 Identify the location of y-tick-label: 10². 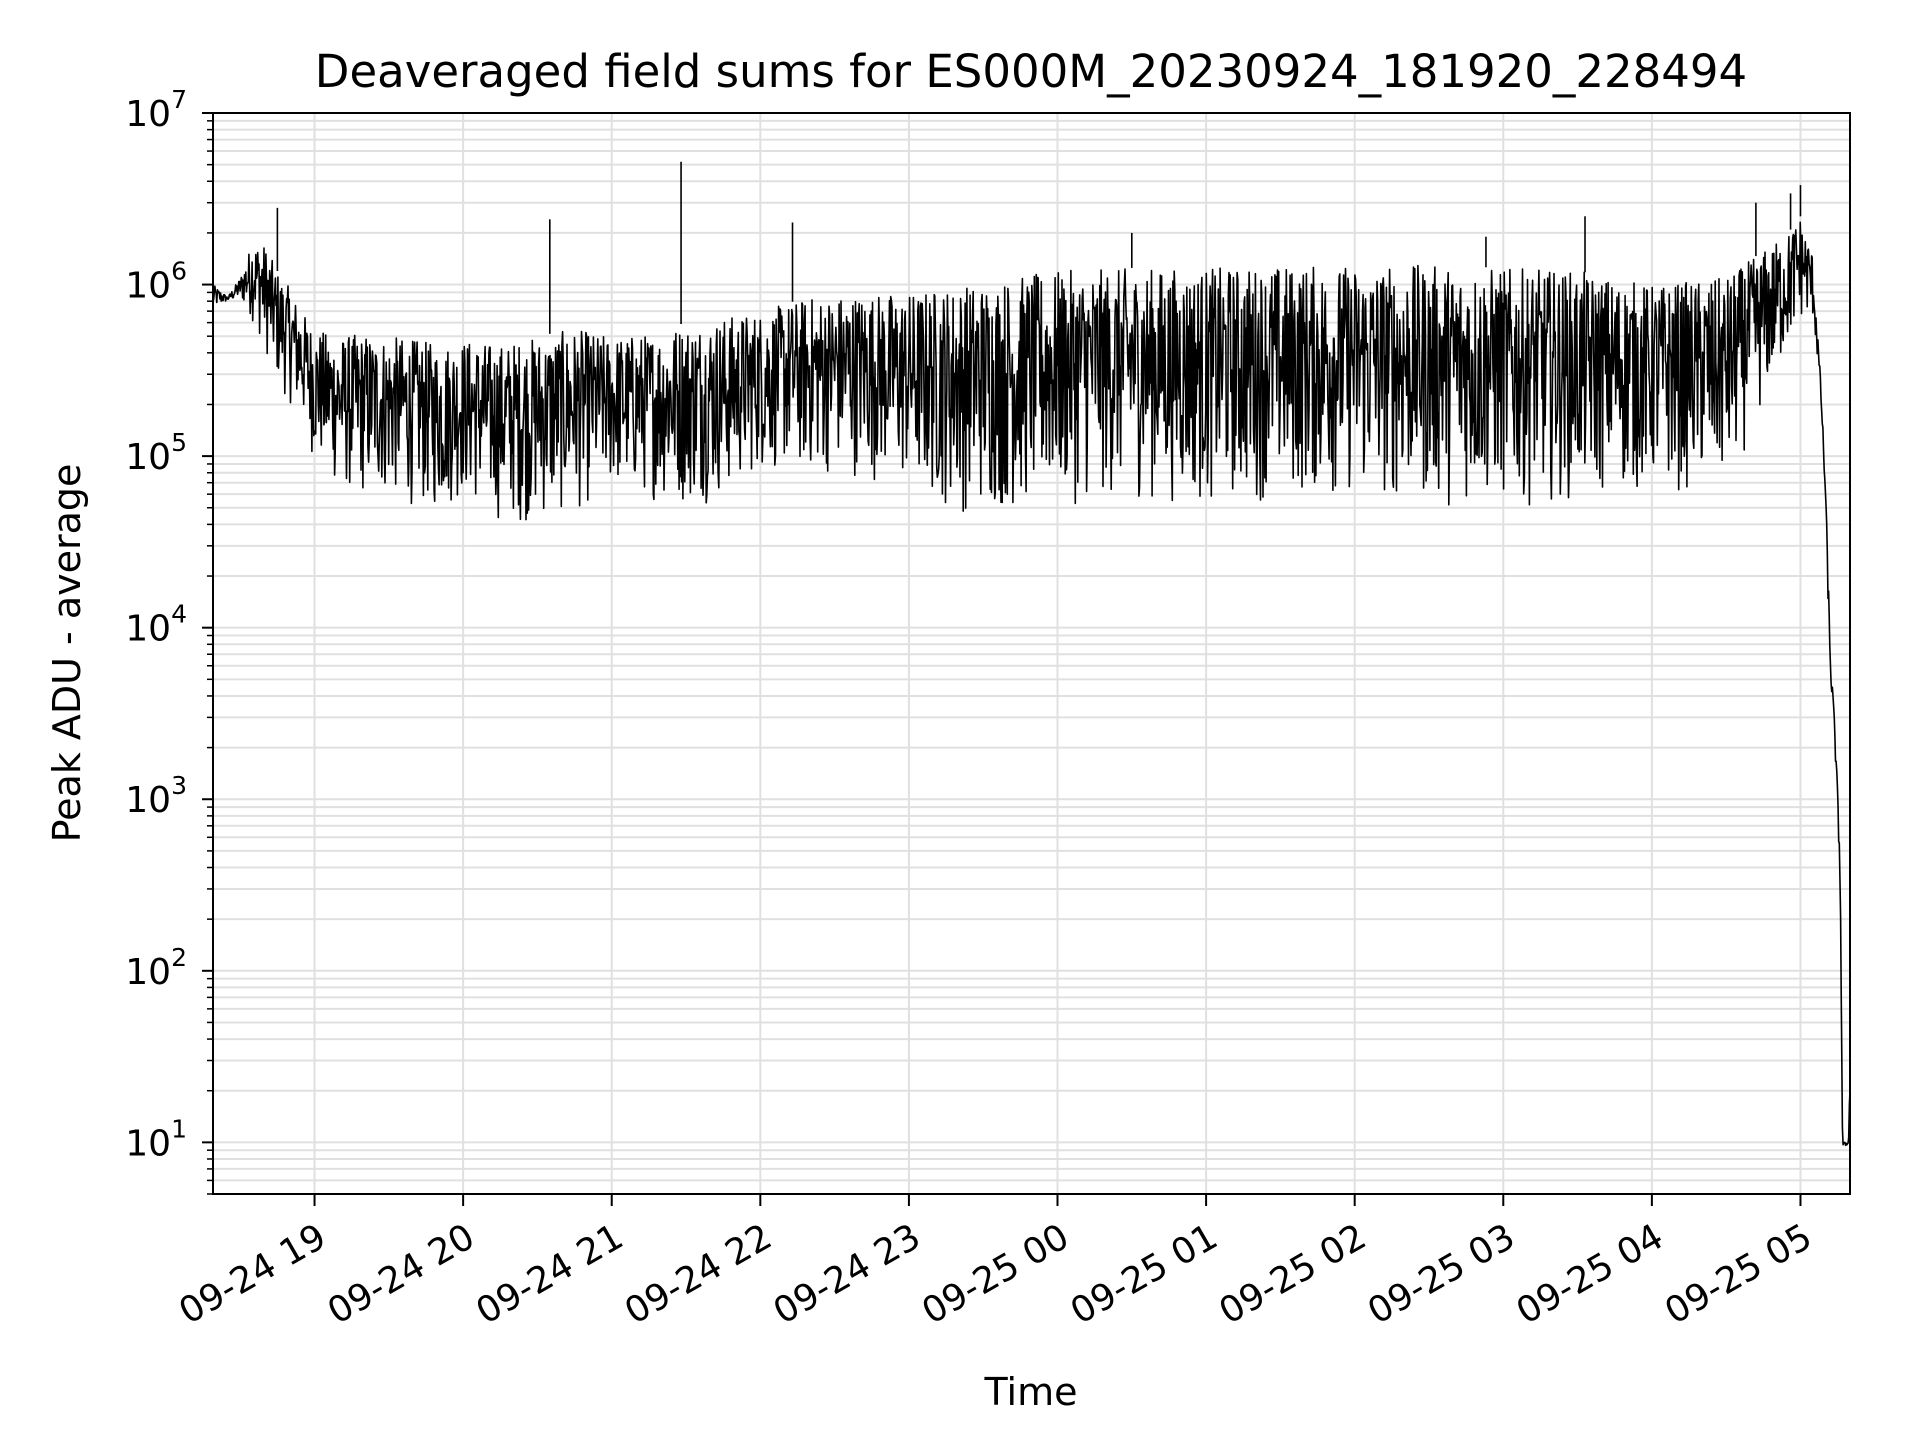
(156, 968).